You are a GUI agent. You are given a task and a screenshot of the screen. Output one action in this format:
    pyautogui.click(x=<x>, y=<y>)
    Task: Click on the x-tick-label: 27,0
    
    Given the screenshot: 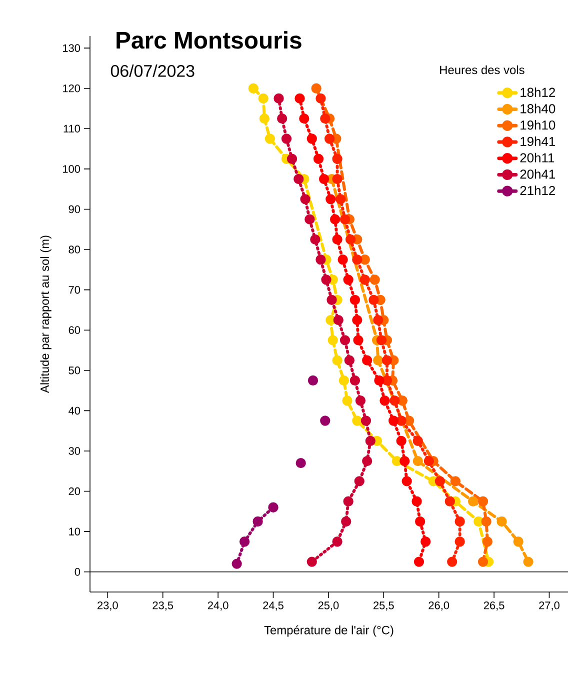 What is the action you would take?
    pyautogui.click(x=549, y=606)
    